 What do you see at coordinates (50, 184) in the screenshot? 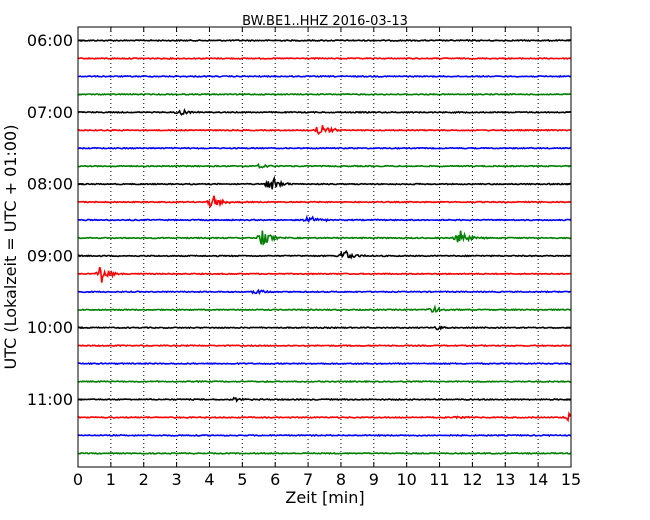
I see `y-tick-label: 08:00` at bounding box center [50, 184].